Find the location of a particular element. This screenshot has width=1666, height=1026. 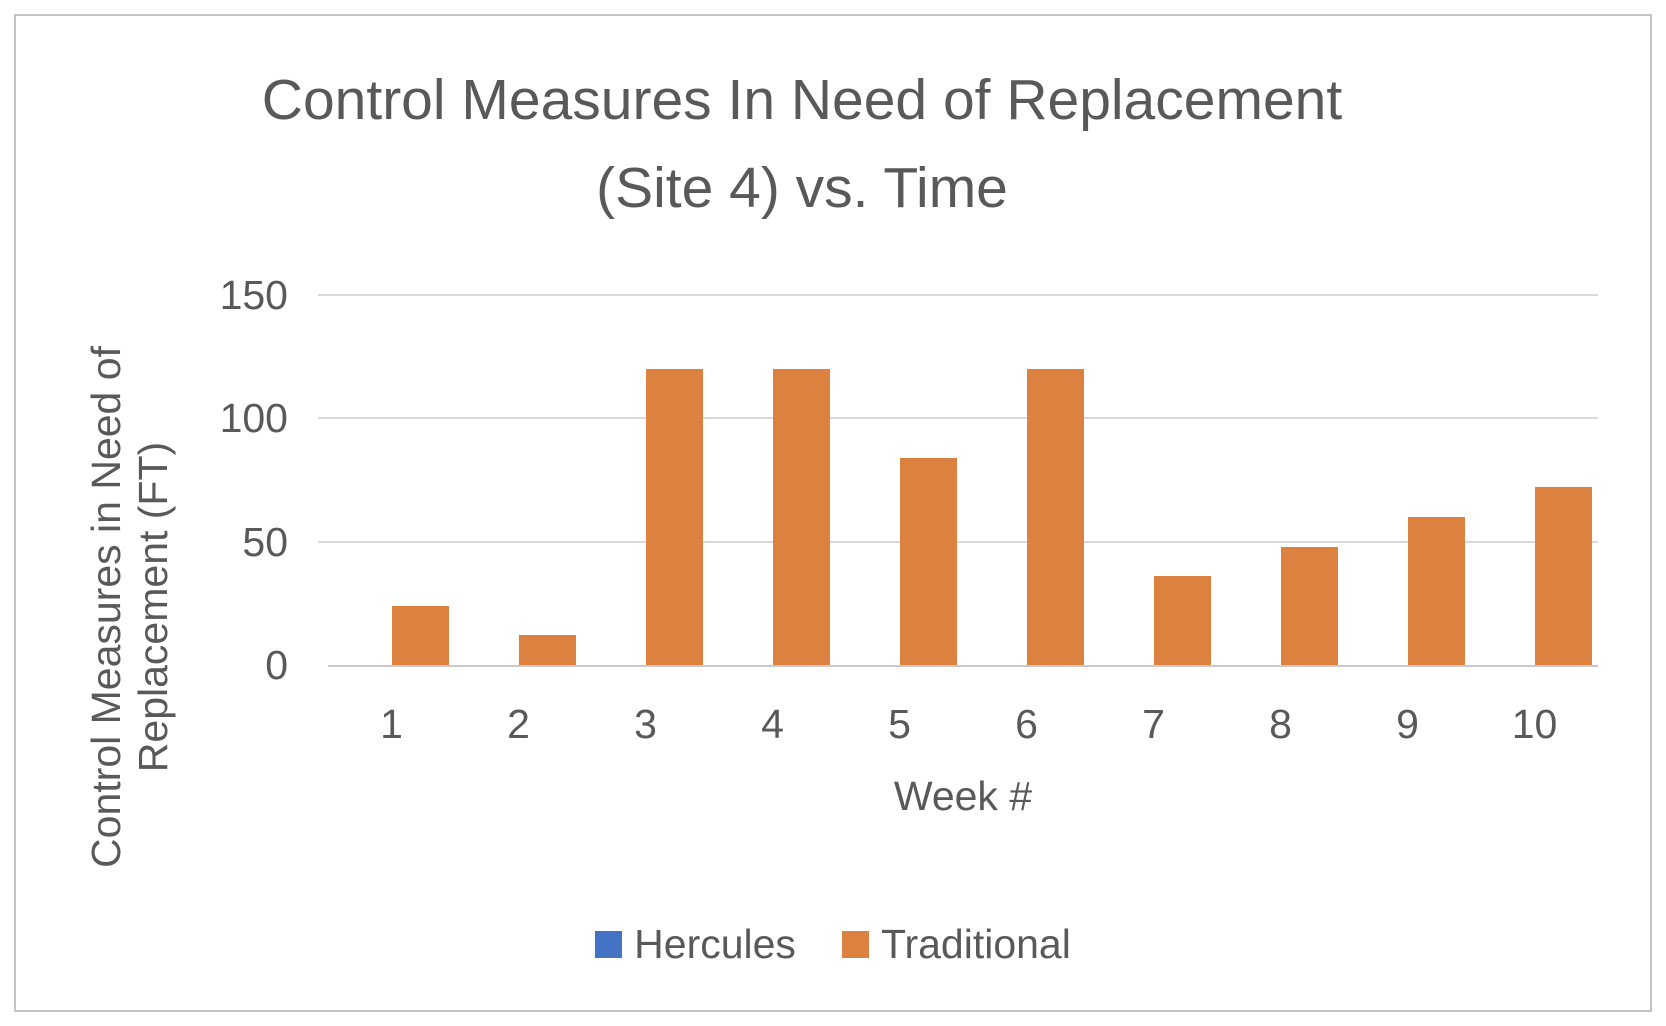

legend-label-hercules: Hercules is located at coordinates (715, 944).